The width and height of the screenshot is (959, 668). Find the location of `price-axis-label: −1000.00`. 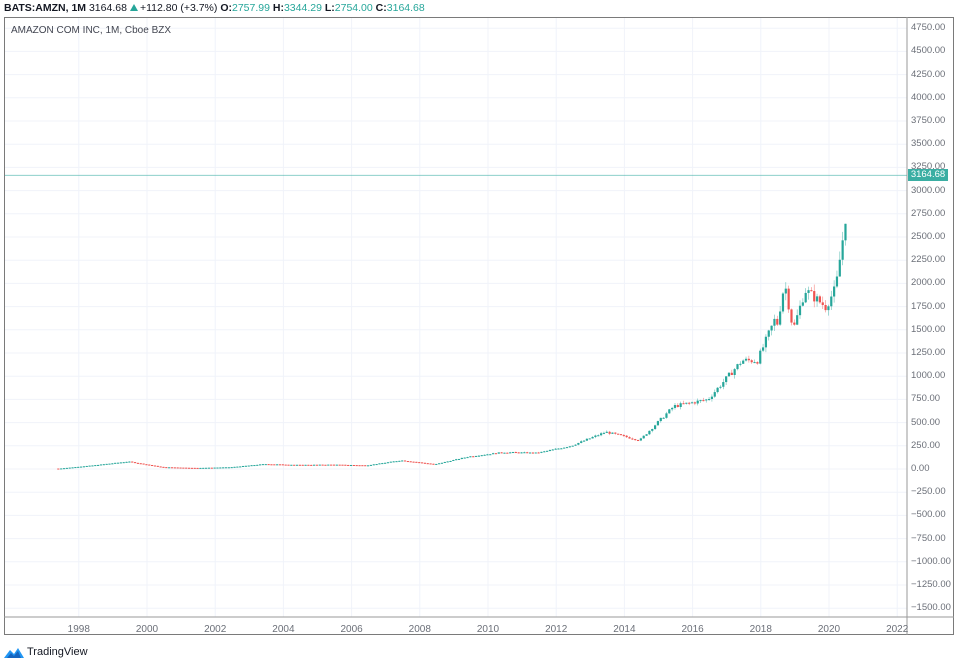

price-axis-label: −1000.00 is located at coordinates (931, 561).